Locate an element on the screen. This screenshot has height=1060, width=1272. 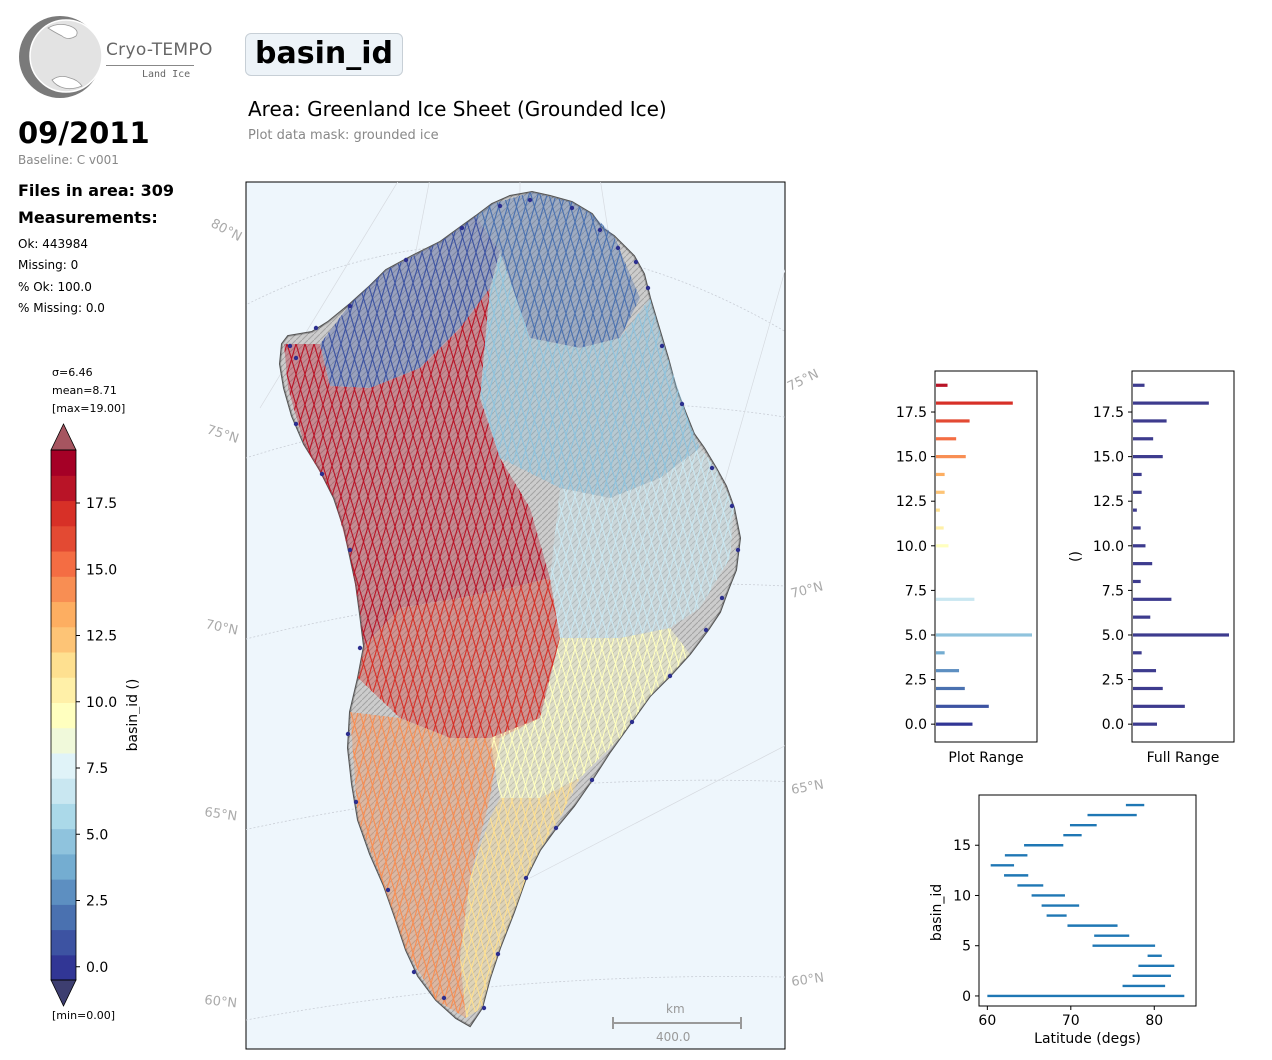
area-title: Area: Greenland Ice Sheet (Grounded Ice) is located at coordinates (457, 109).